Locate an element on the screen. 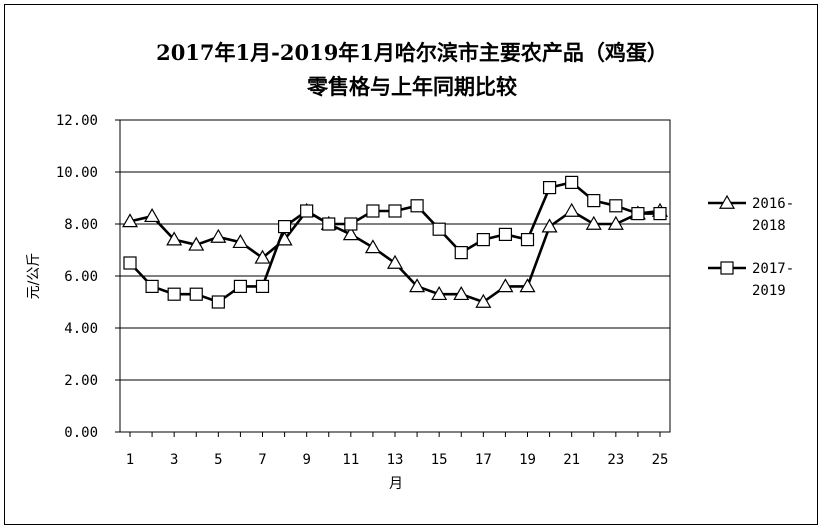  series-2016-2018 is located at coordinates (395, 255).